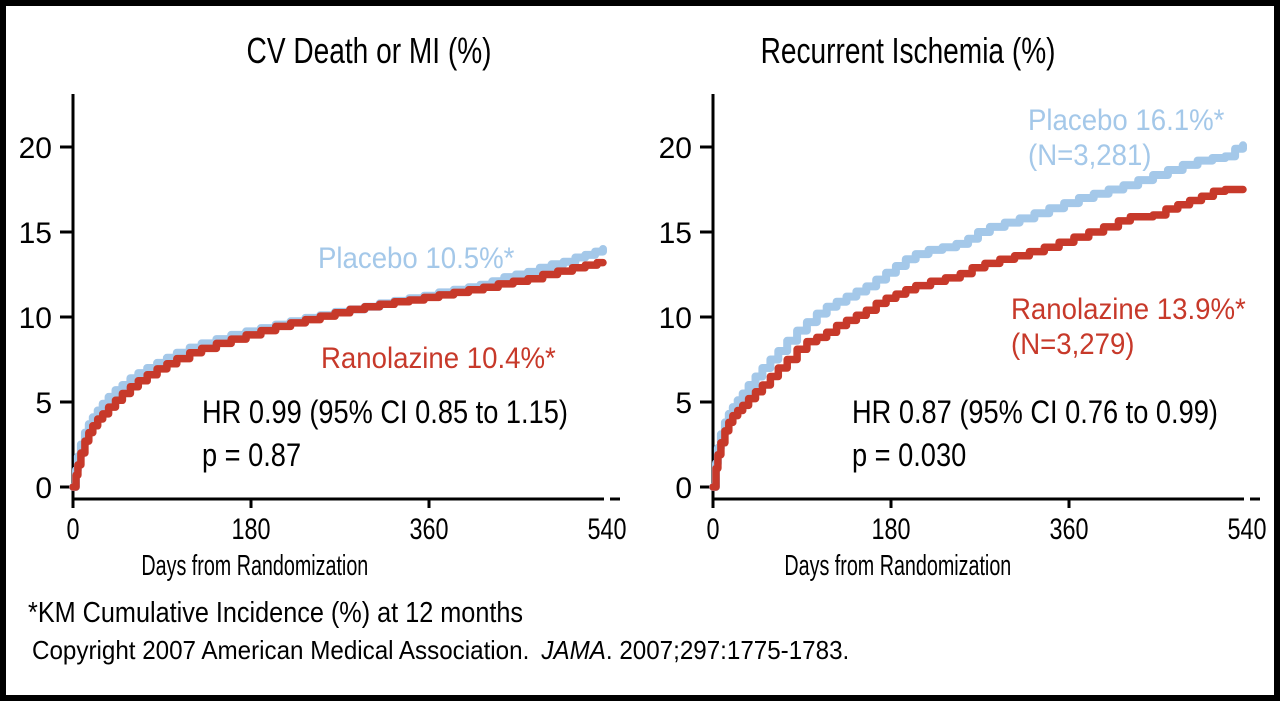 Image resolution: width=1280 pixels, height=701 pixels. I want to click on right-hr-text: HR 0.87 (95% CI 0.76 to 0.99), so click(1035, 412).